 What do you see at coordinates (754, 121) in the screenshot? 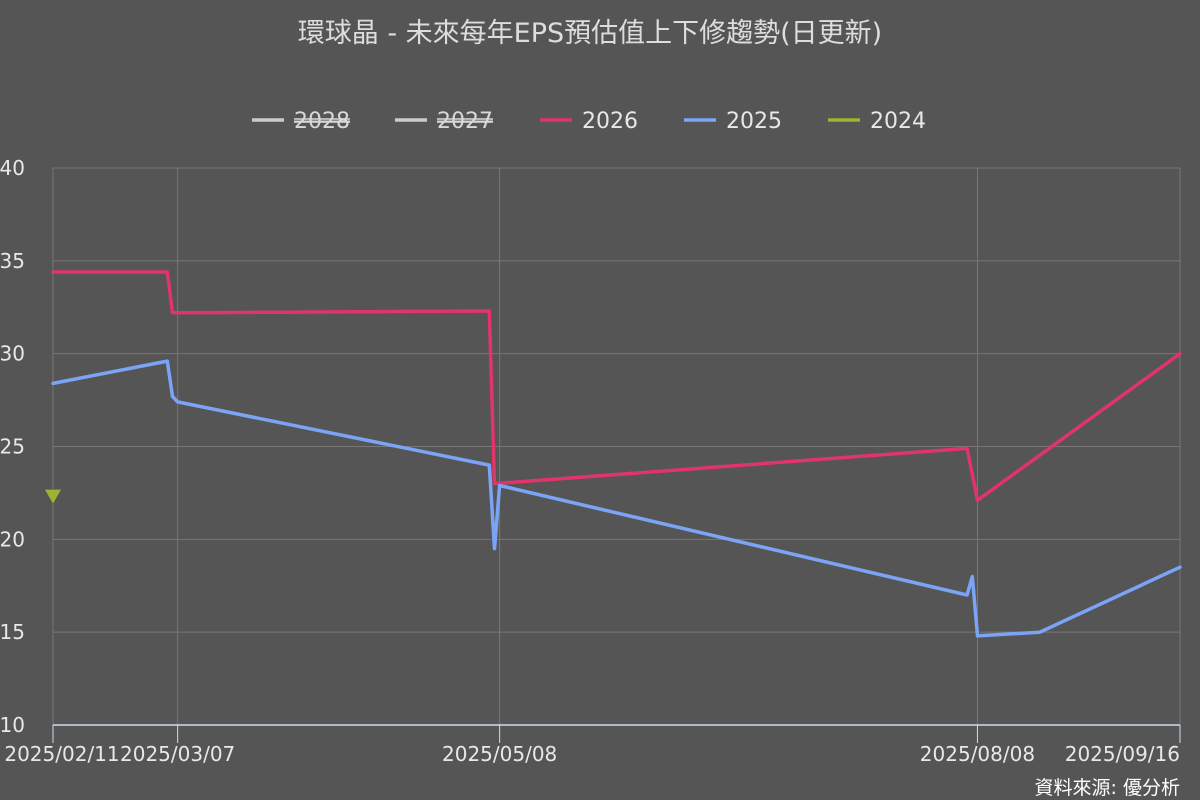
I see `legend-label-2025: 2025` at bounding box center [754, 121].